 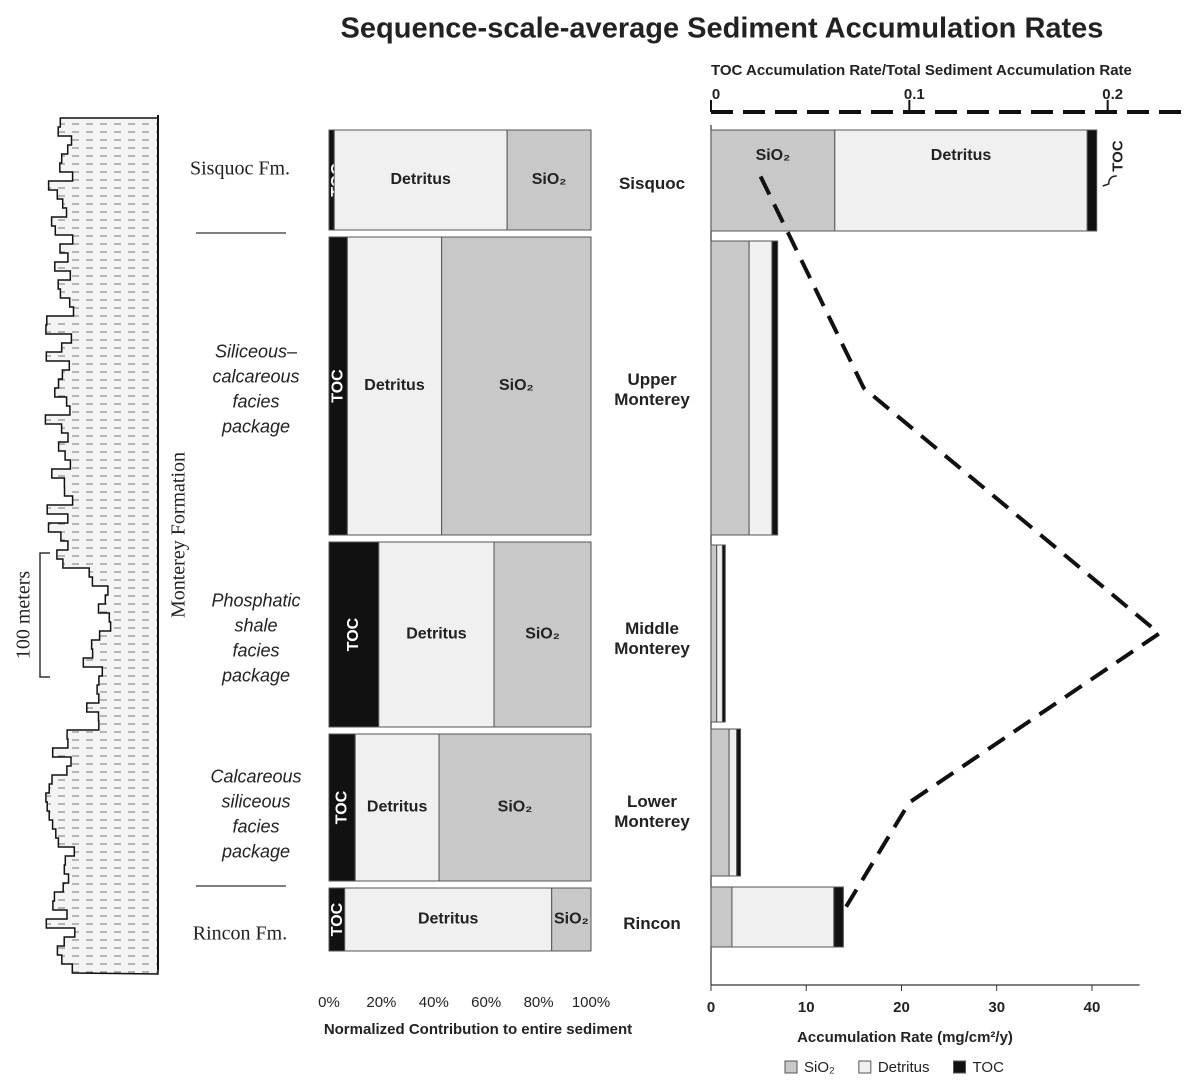 I want to click on x2-tick-label: 0.1, so click(x=914, y=94).